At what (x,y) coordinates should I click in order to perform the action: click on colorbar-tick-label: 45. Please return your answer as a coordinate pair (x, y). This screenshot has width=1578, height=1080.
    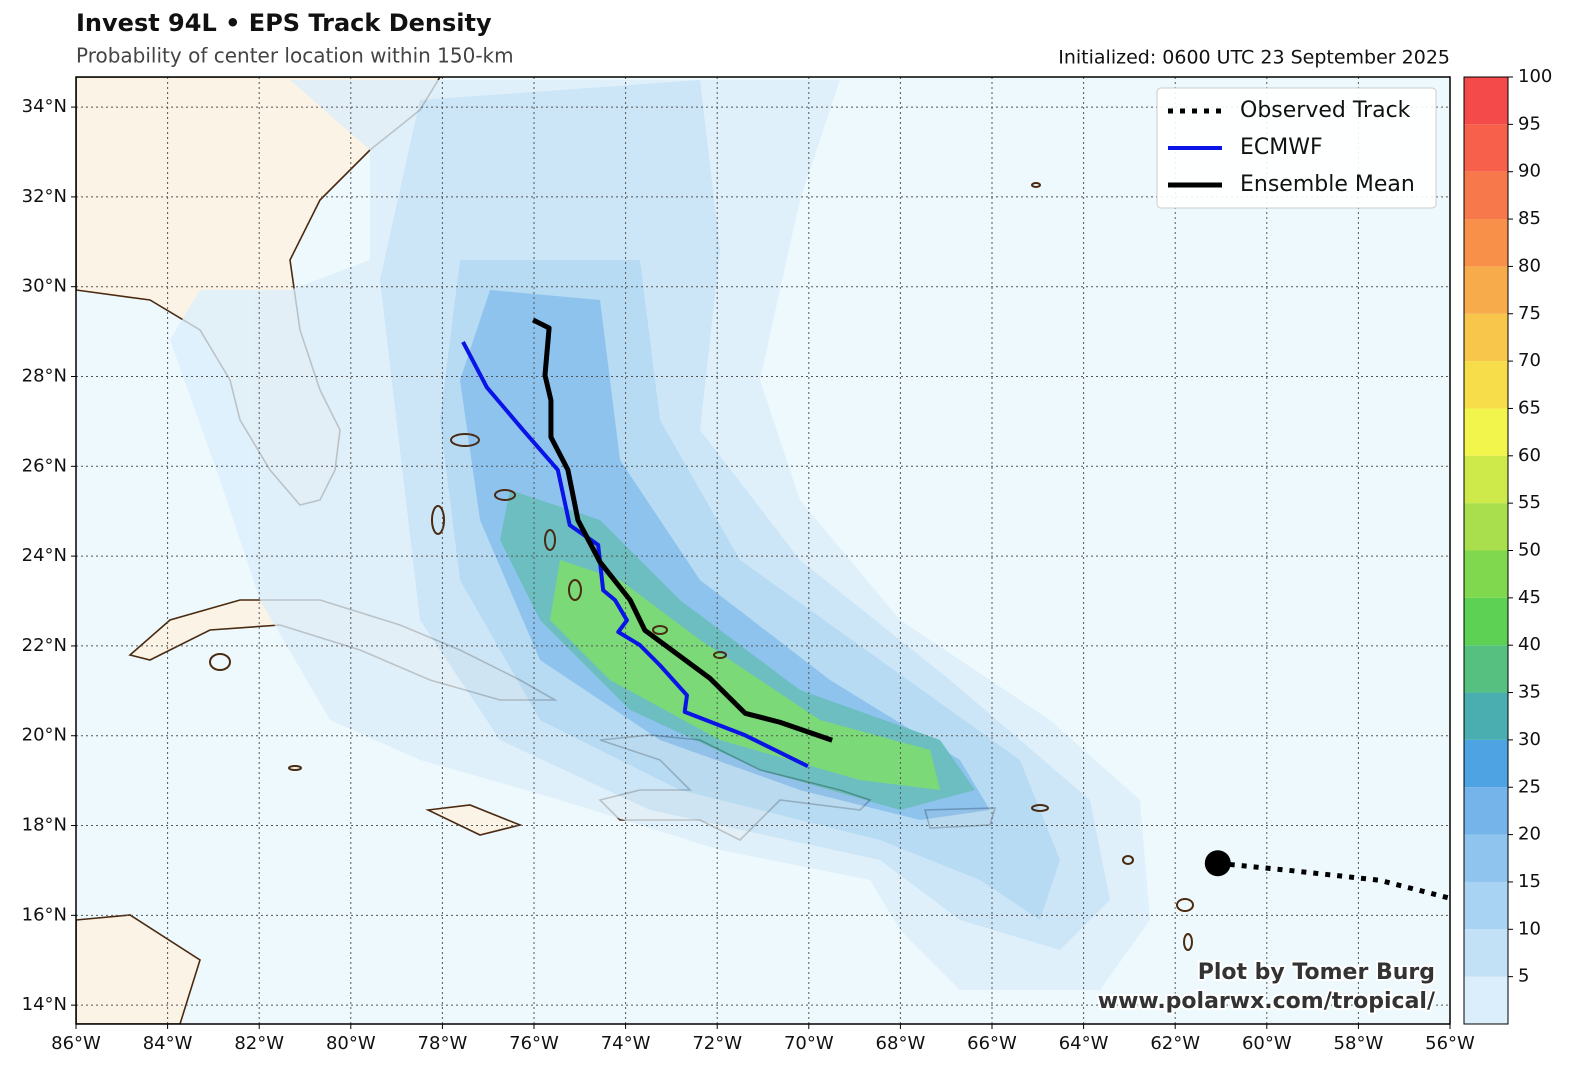
    Looking at the image, I should click on (1529, 597).